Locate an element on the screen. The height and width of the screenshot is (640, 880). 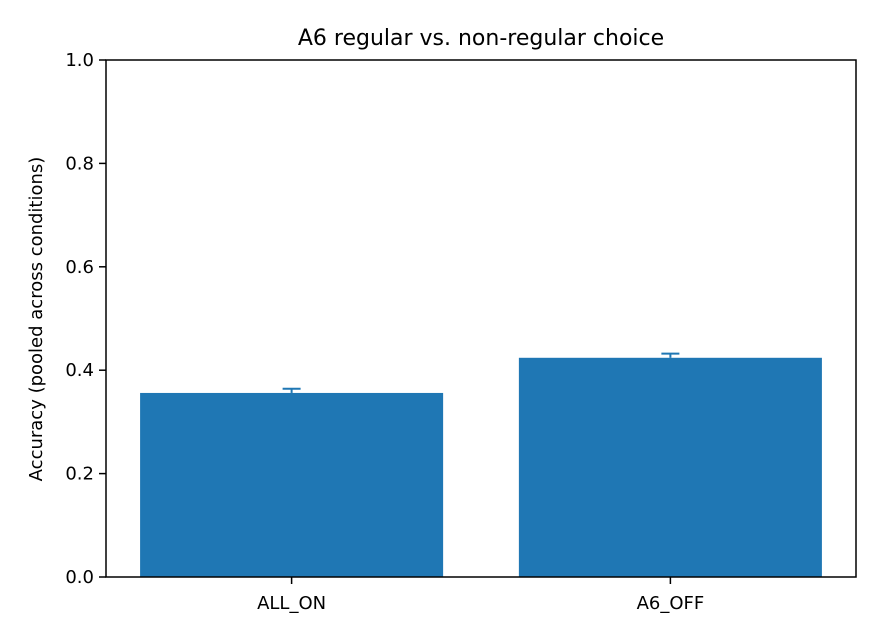
errorbars-layer is located at coordinates (481, 372).